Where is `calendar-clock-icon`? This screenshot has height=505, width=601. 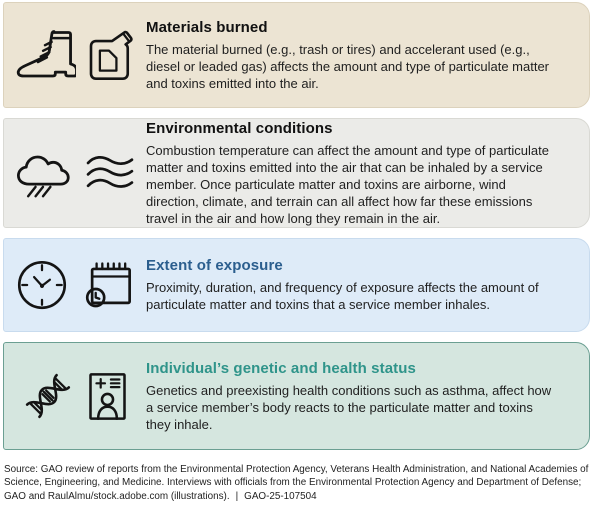
calendar-clock-icon is located at coordinates (110, 285).